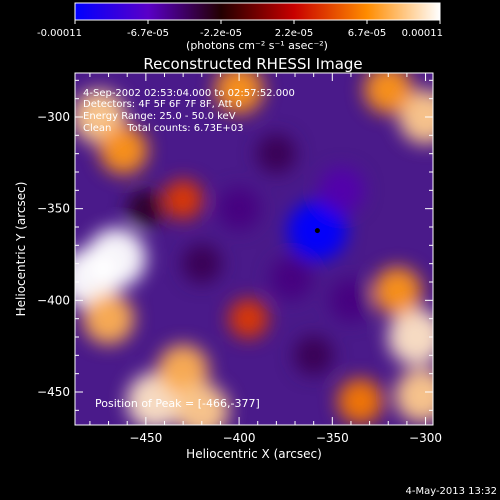 The width and height of the screenshot is (500, 500). What do you see at coordinates (425, 438) in the screenshot?
I see `x-tick-label: −300` at bounding box center [425, 438].